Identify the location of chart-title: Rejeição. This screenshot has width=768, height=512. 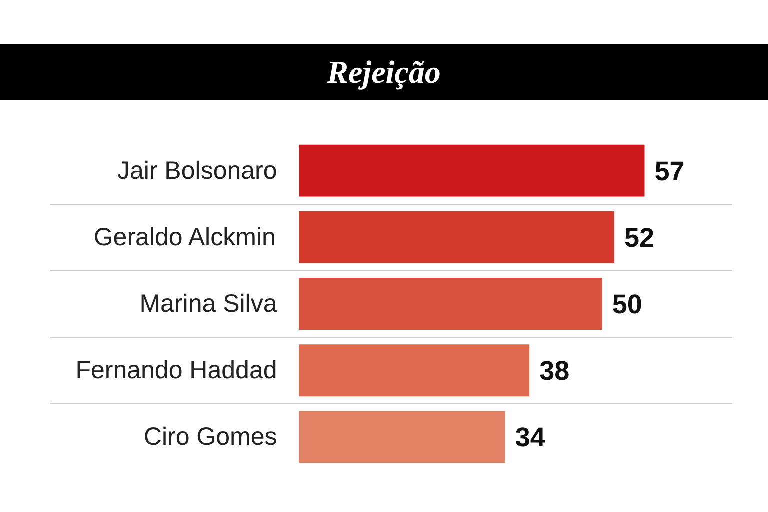
(384, 72).